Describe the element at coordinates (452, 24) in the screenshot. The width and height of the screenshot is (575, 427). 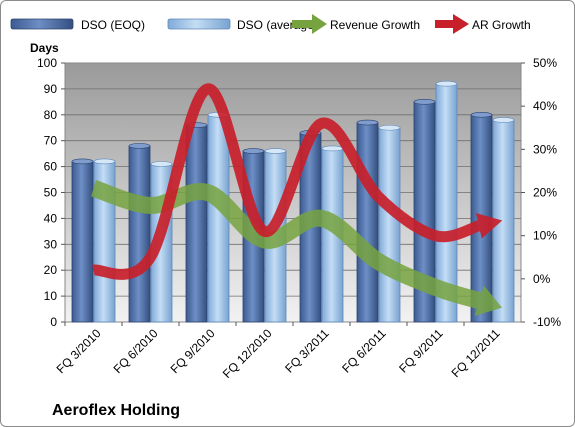
I see `legend-arrow-ar-growth` at that location.